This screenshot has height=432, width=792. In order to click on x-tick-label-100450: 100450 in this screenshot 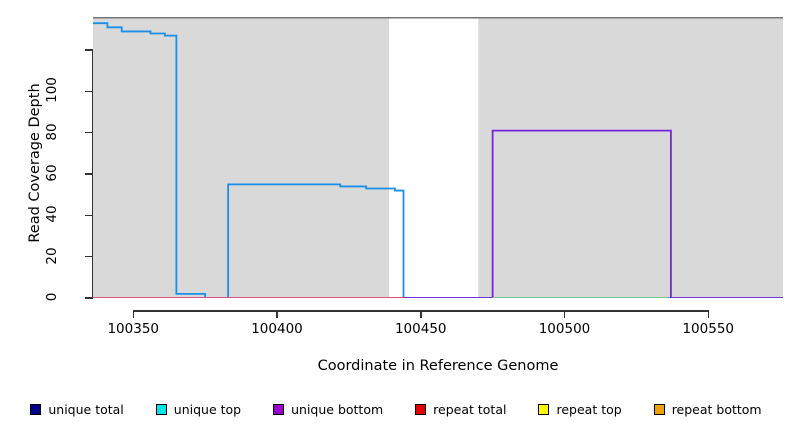, I will do `click(420, 329)`.